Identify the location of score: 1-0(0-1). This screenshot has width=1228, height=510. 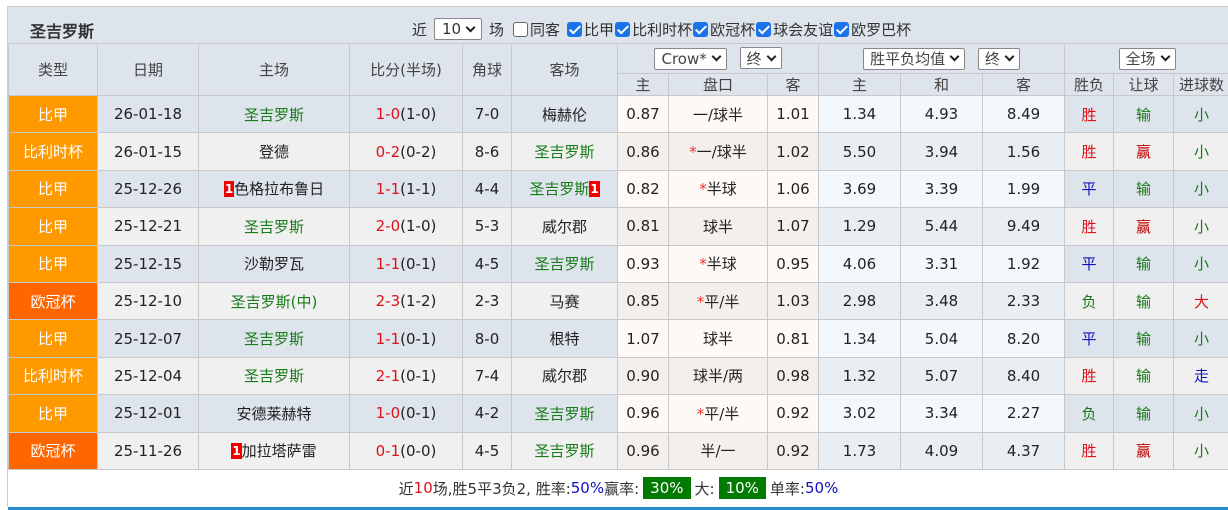
(406, 413).